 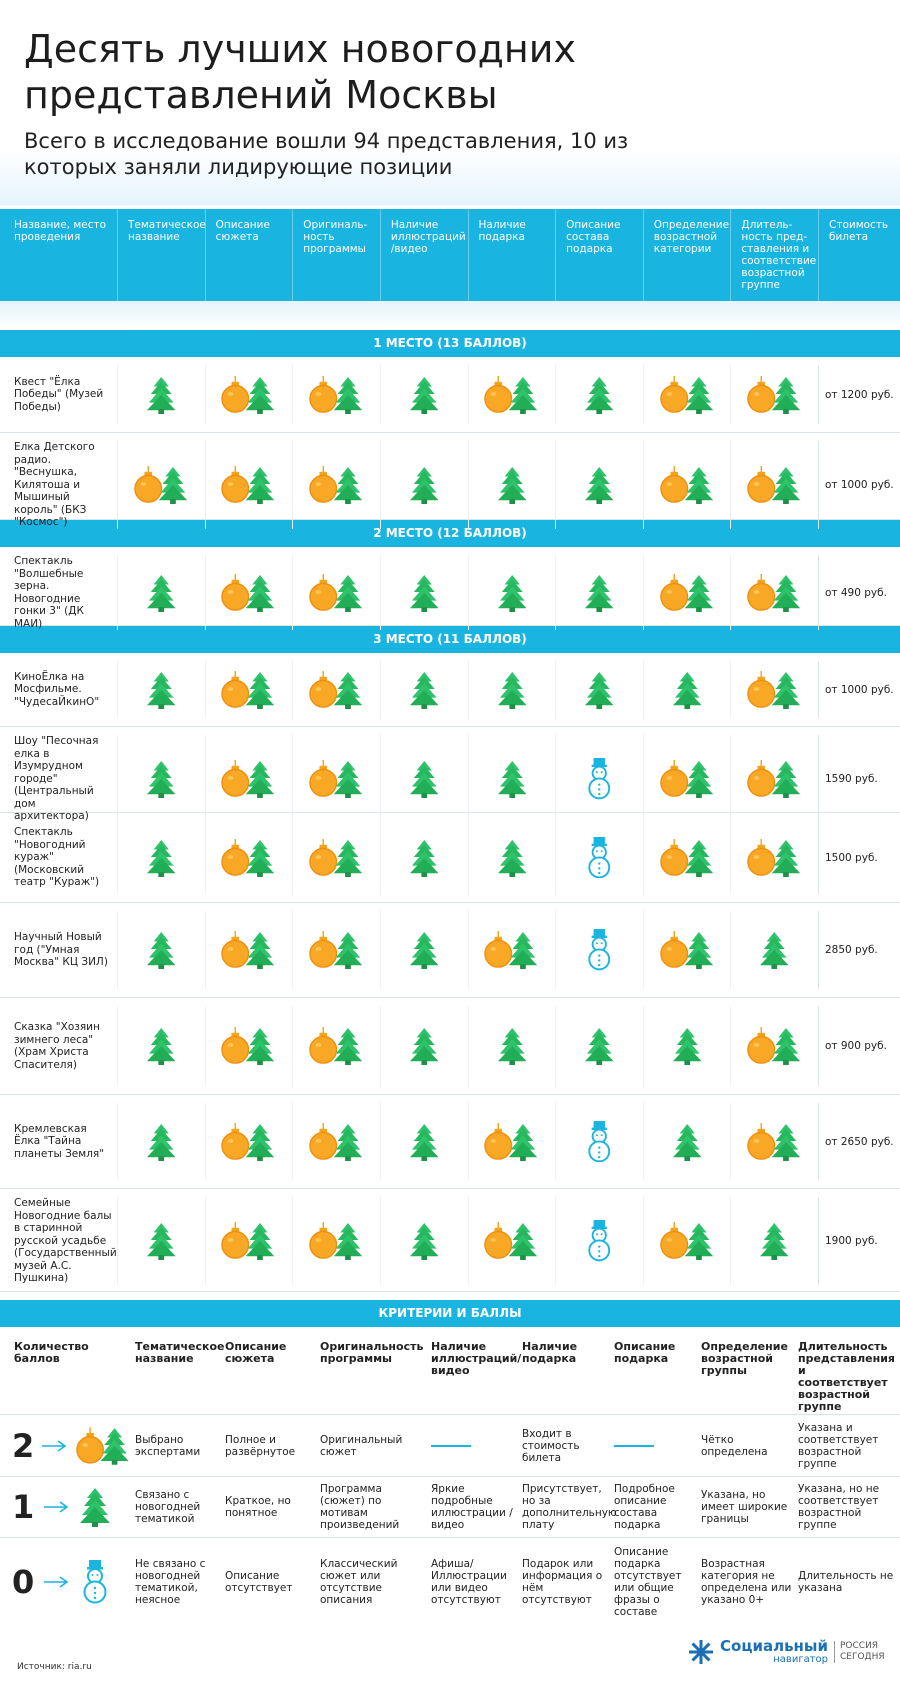 I want to click on price: 1900 руб., so click(x=859, y=1241).